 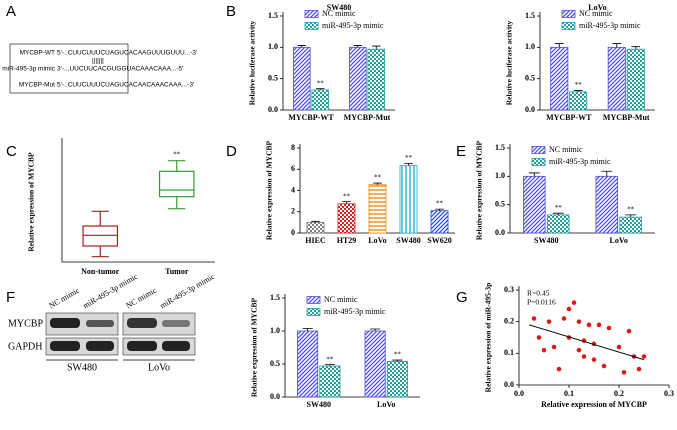 What do you see at coordinates (519, 393) in the screenshot?
I see `x-tick-label: 0.0` at bounding box center [519, 393].